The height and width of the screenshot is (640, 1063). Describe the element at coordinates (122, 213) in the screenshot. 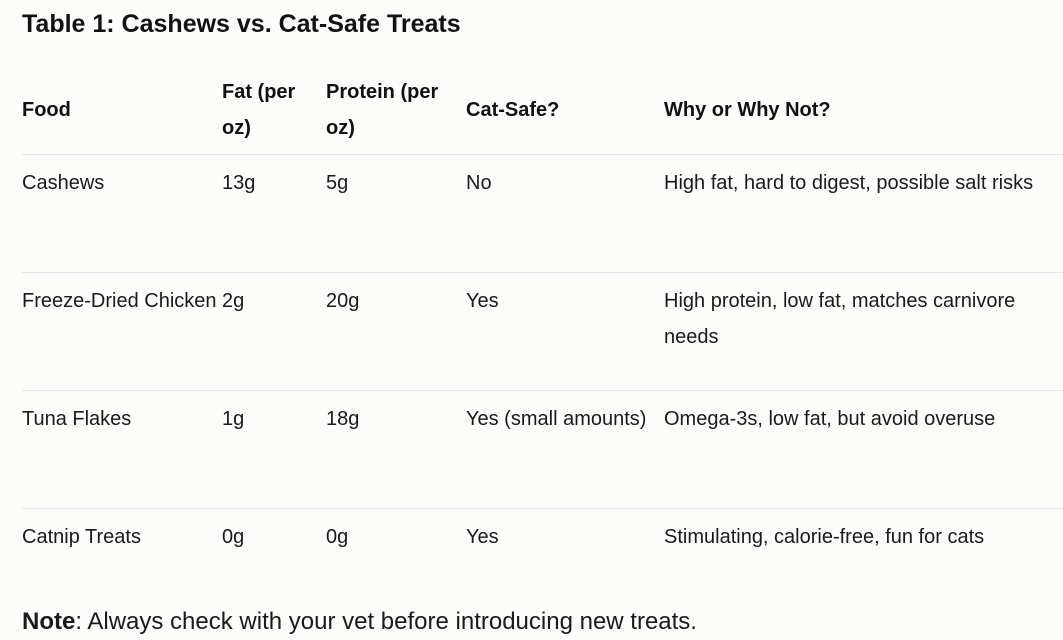

I see `cell-food: Cashews` at that location.